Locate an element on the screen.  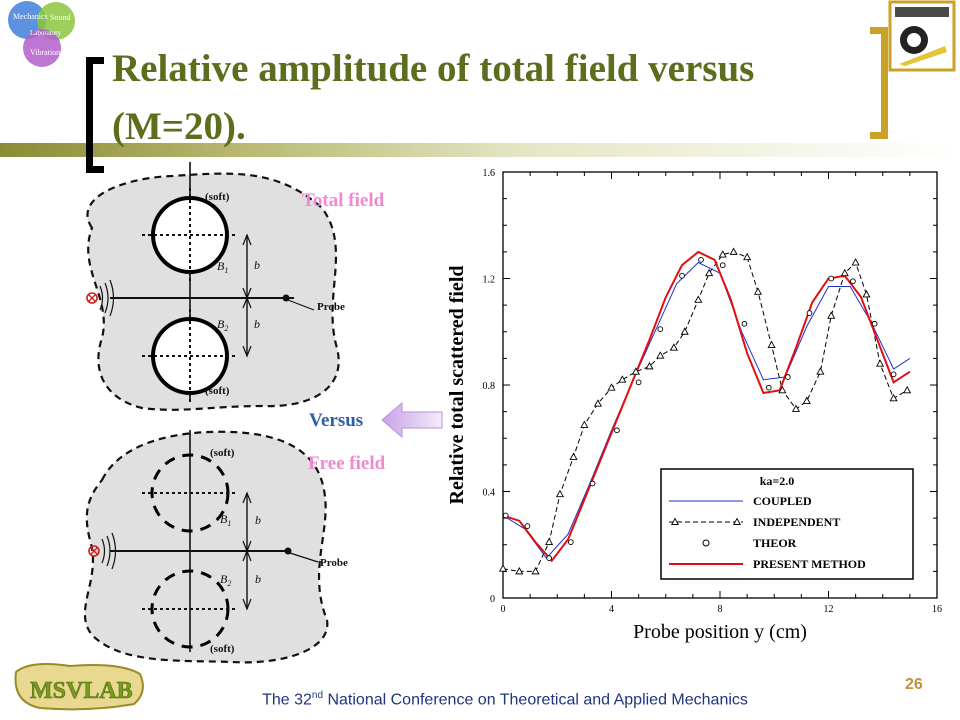
free-label-b2-letter: B is located at coordinates (224, 579).